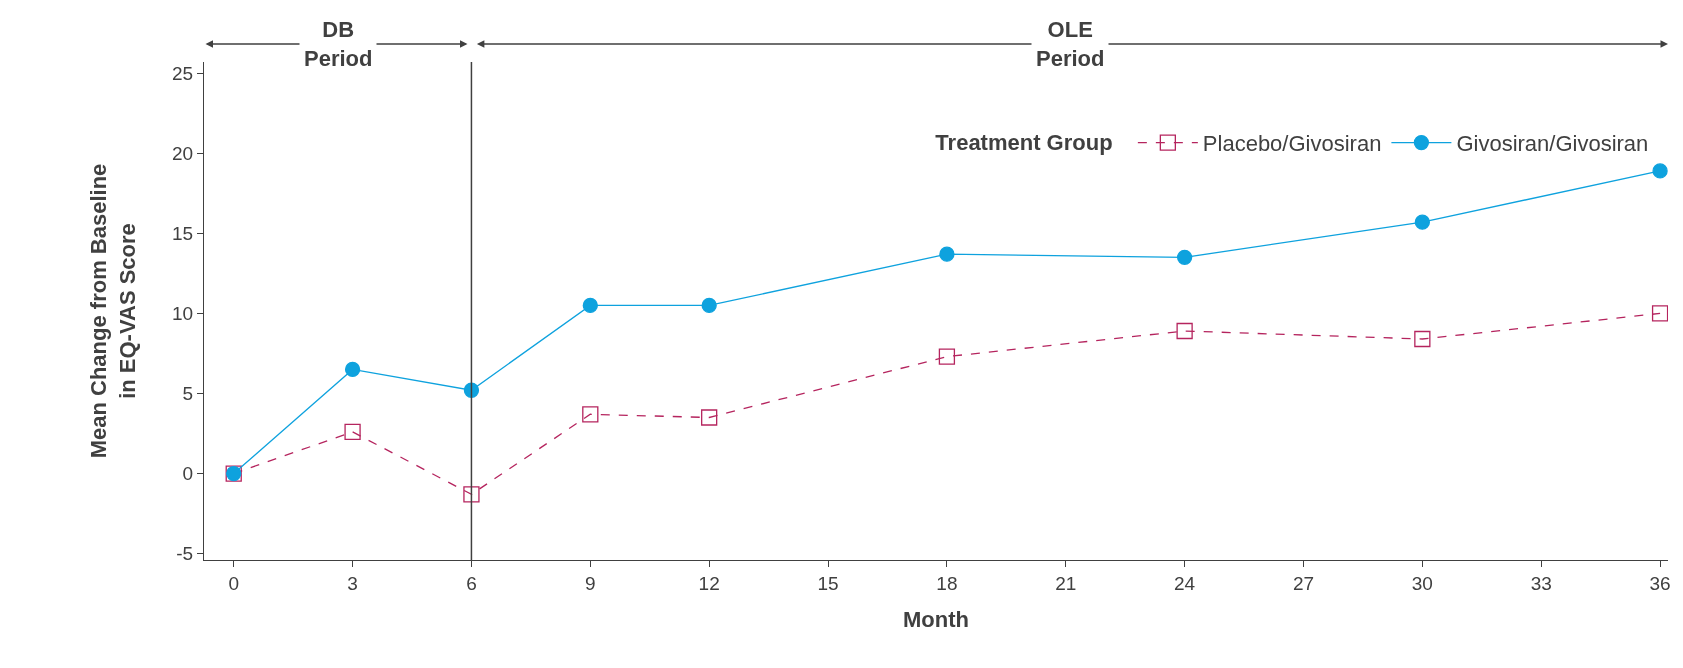 The height and width of the screenshot is (668, 1683). Describe the element at coordinates (1422, 583) in the screenshot. I see `x-tick-label: 30` at that location.